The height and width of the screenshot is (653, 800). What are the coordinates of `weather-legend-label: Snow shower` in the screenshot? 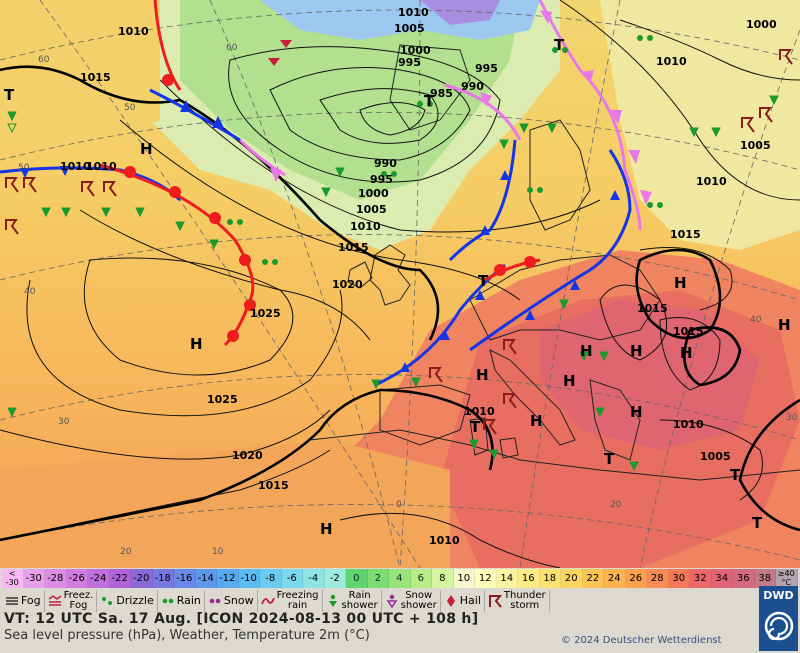 It's located at (418, 600).